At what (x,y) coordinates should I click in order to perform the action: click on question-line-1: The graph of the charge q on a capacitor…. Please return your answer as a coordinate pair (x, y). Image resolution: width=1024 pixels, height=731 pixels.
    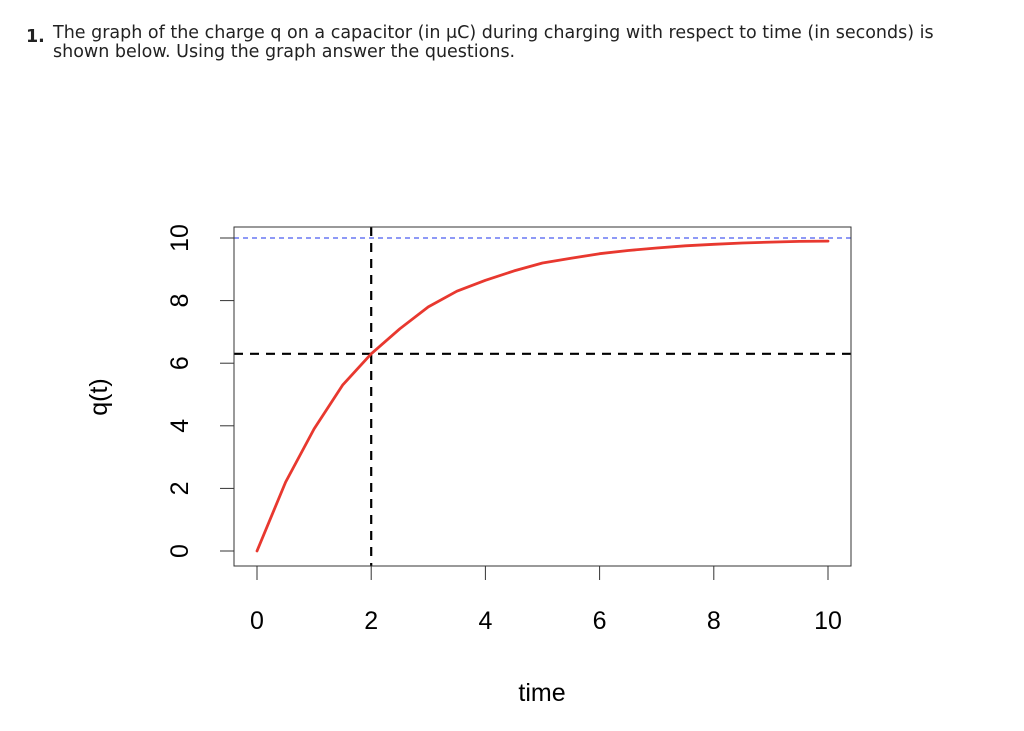
    Looking at the image, I should click on (493, 33).